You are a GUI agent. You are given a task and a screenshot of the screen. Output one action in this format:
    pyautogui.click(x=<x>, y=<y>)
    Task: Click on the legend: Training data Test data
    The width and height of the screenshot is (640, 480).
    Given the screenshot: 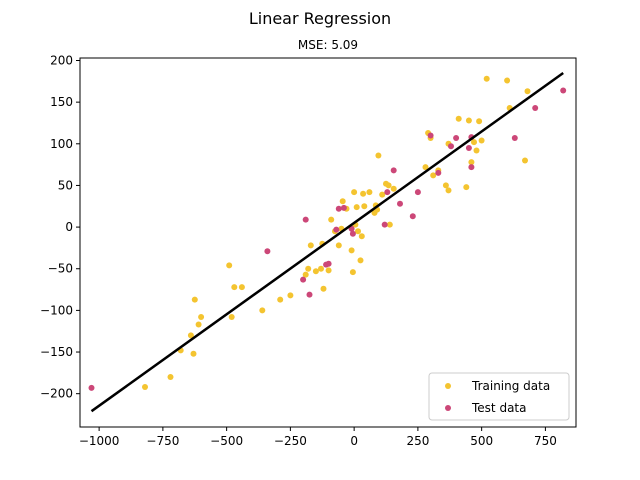 What is the action you would take?
    pyautogui.click(x=499, y=396)
    